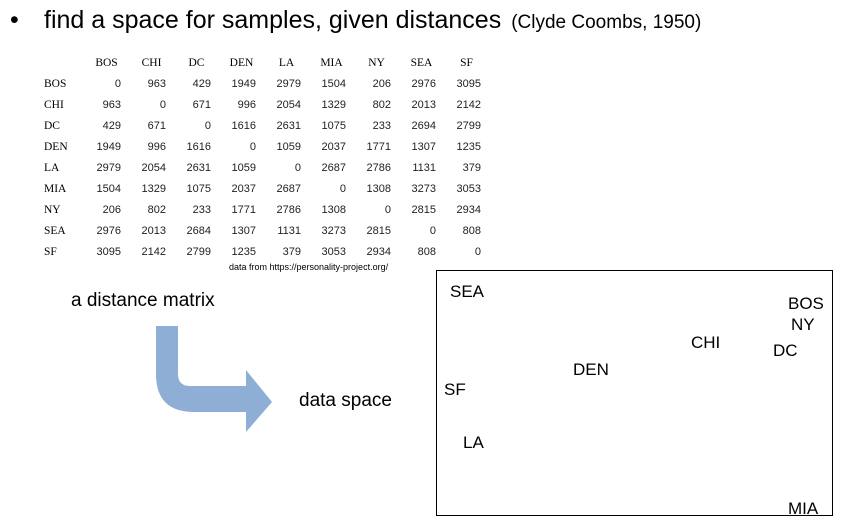  What do you see at coordinates (266, 125) in the screenshot?
I see `matrix-row: DC 429 671 0 1616 2631 1075 233 2694 2799` at bounding box center [266, 125].